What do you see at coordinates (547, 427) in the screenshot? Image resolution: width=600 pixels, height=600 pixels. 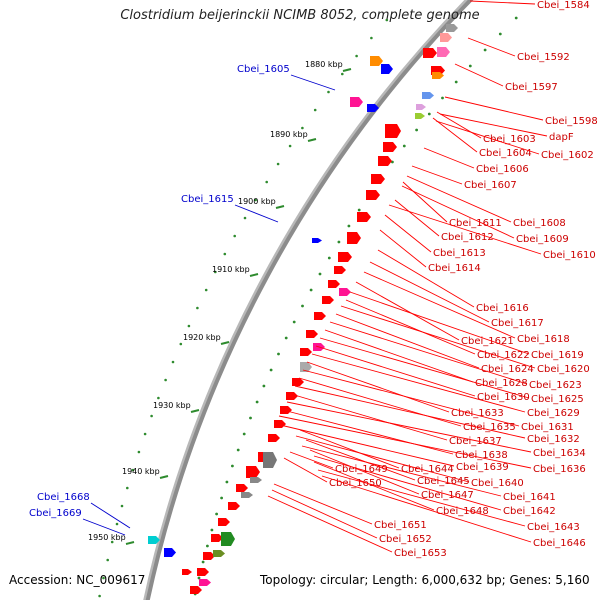 I see `gene-label: Cbei_1631` at bounding box center [547, 427].